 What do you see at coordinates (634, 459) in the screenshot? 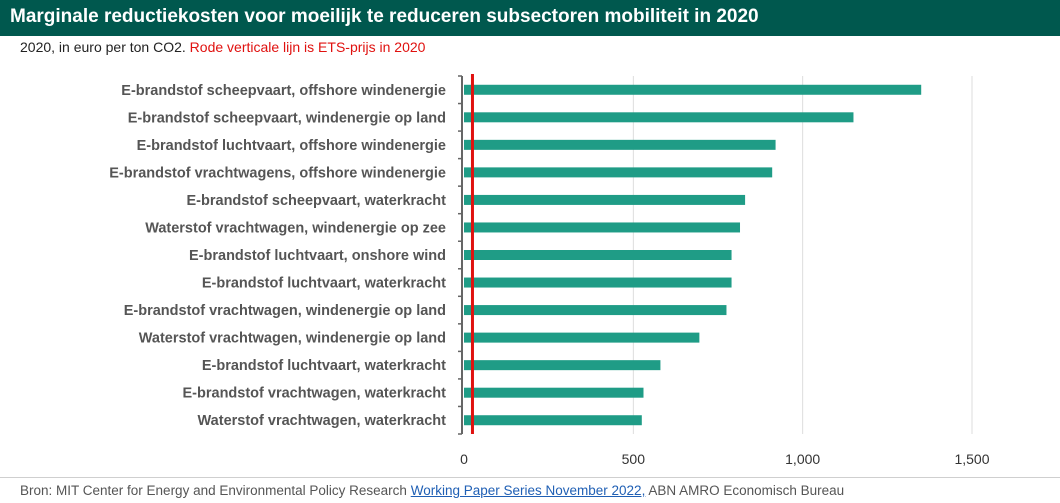
I see `x-tick-label: 500` at bounding box center [634, 459].